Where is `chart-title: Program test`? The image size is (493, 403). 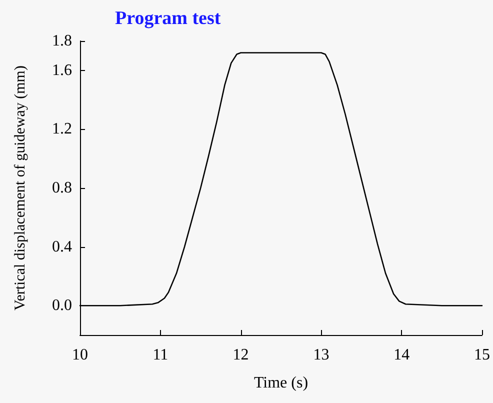
chart-title: Program test is located at coordinates (168, 18).